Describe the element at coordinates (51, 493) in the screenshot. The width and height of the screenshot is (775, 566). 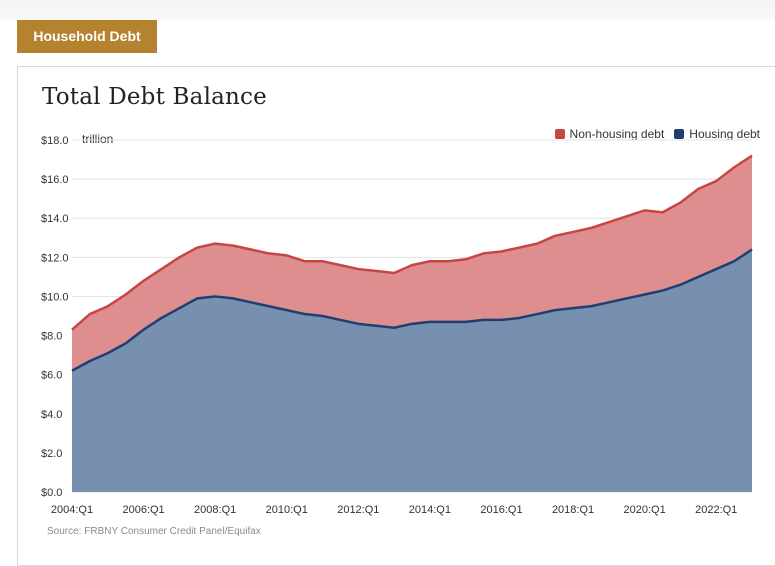
I see `y-tick-label: $0.0` at that location.